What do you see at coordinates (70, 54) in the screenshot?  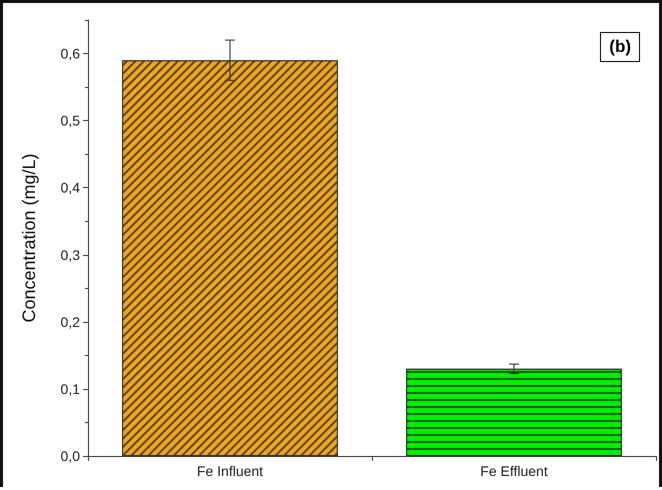 I see `y-tick-label: 0,6` at bounding box center [70, 54].